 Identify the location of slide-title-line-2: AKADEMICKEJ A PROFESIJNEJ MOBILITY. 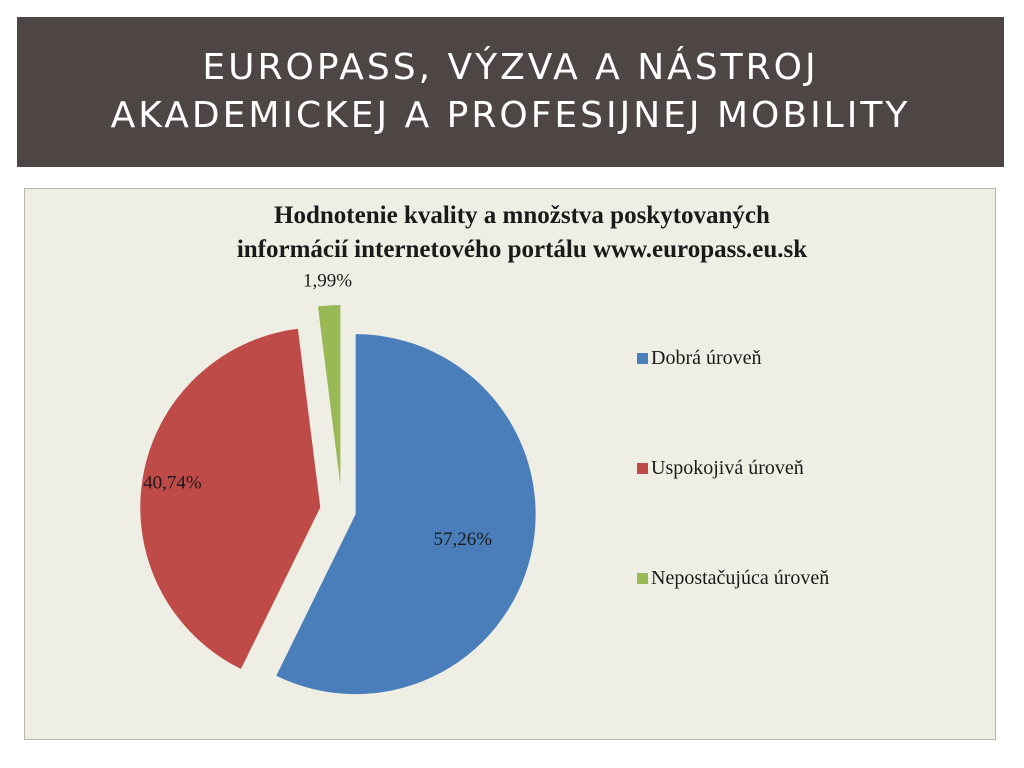
(510, 115).